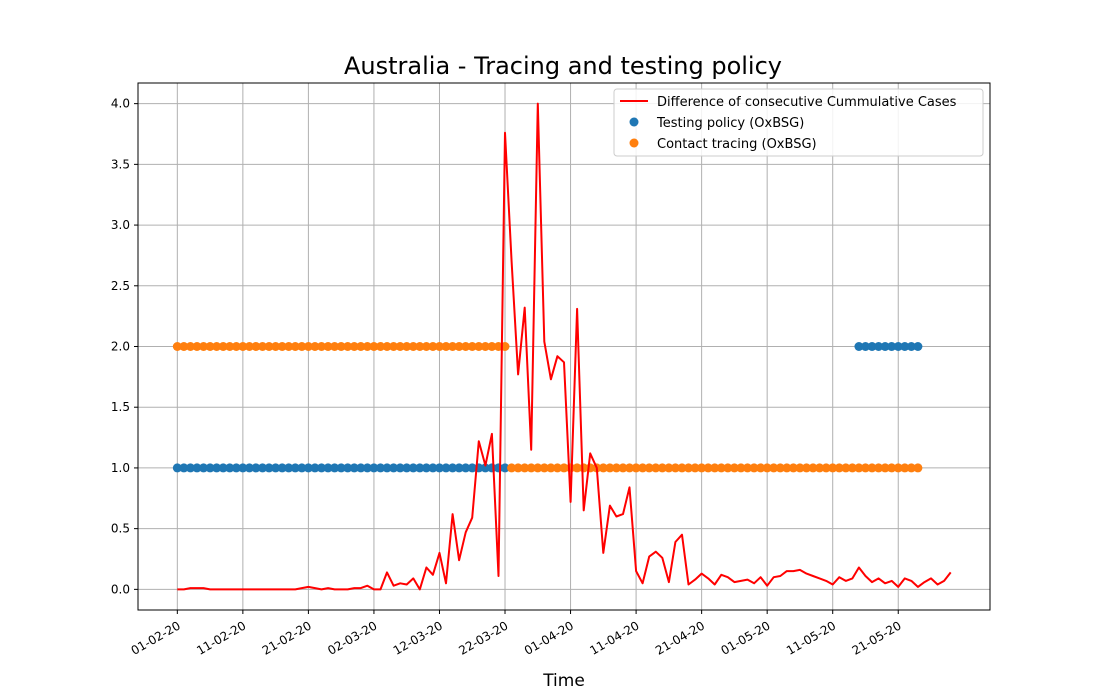 The width and height of the screenshot is (1100, 687). I want to click on y-tick-label: 3.0, so click(120, 225).